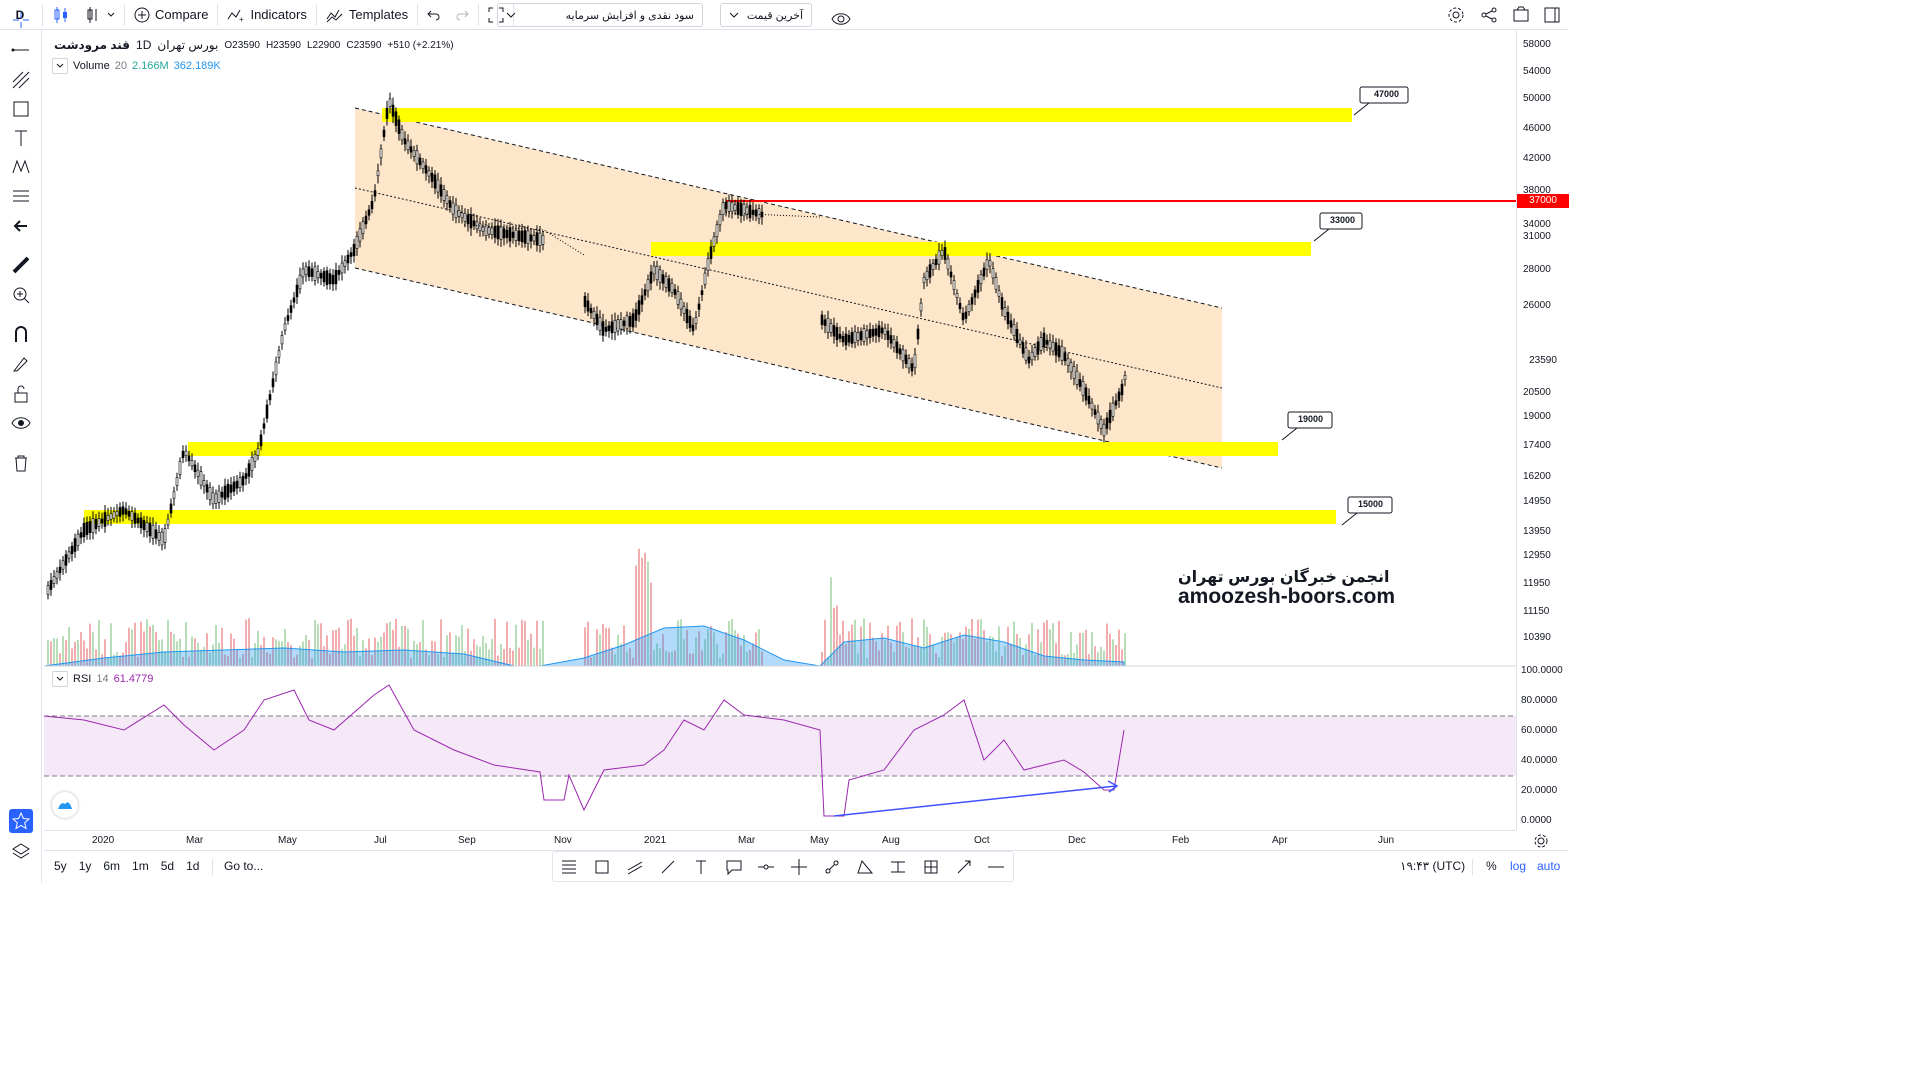 Image resolution: width=1920 pixels, height=1080 pixels. I want to click on ray-icon, so click(832, 867).